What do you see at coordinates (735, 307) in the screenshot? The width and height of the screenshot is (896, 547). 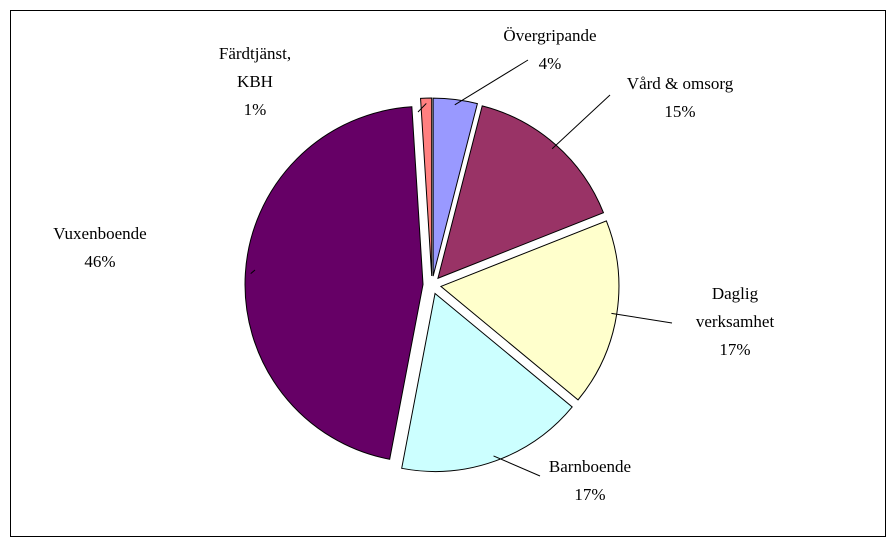 I see `category-label: Daglig verksamhet` at bounding box center [735, 307].